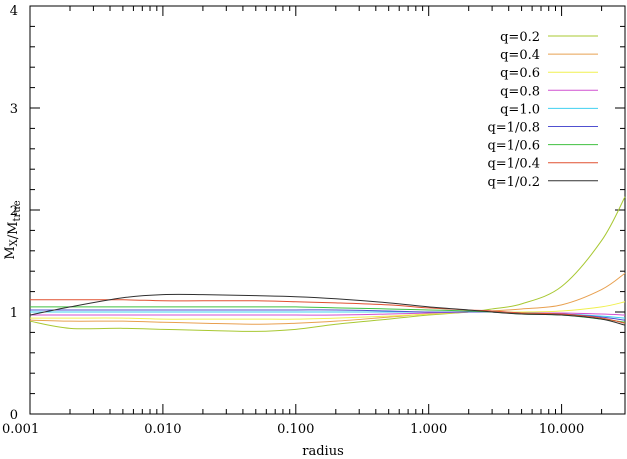 This screenshot has width=627, height=459. I want to click on y-tick-label: 2, so click(14, 211).